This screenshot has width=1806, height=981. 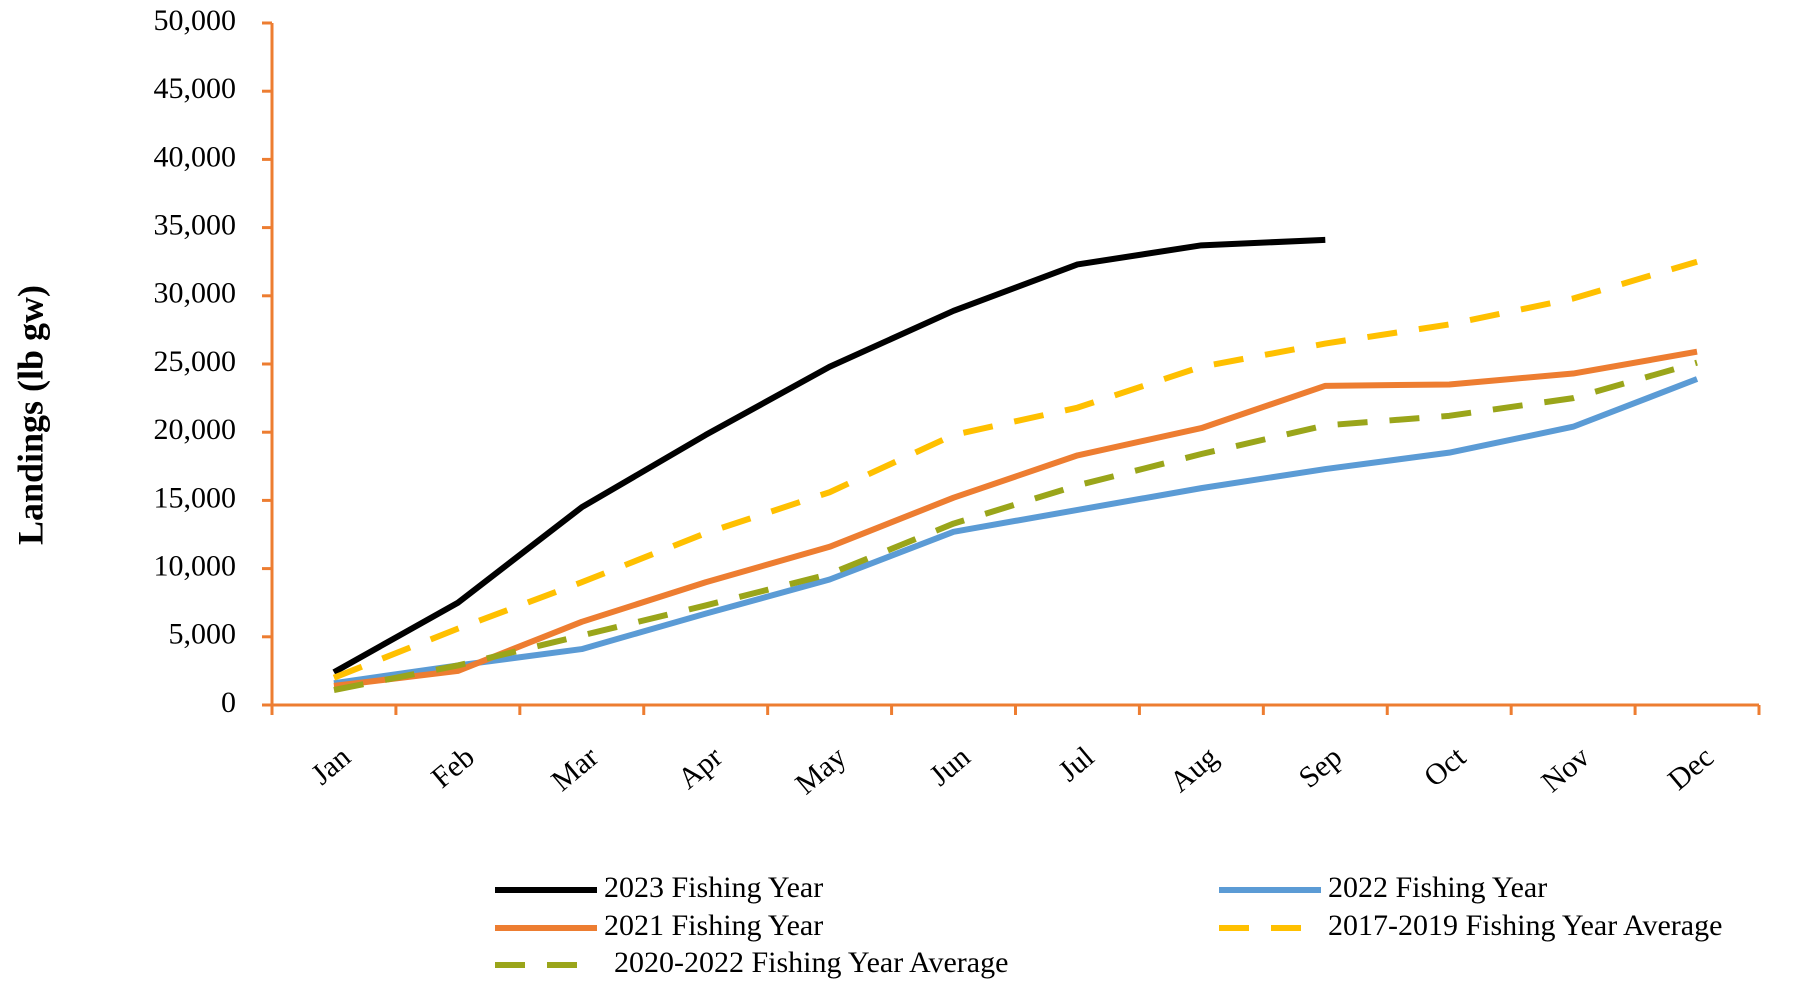 I want to click on legend-label: 2021 Fishing Year, so click(x=713, y=925).